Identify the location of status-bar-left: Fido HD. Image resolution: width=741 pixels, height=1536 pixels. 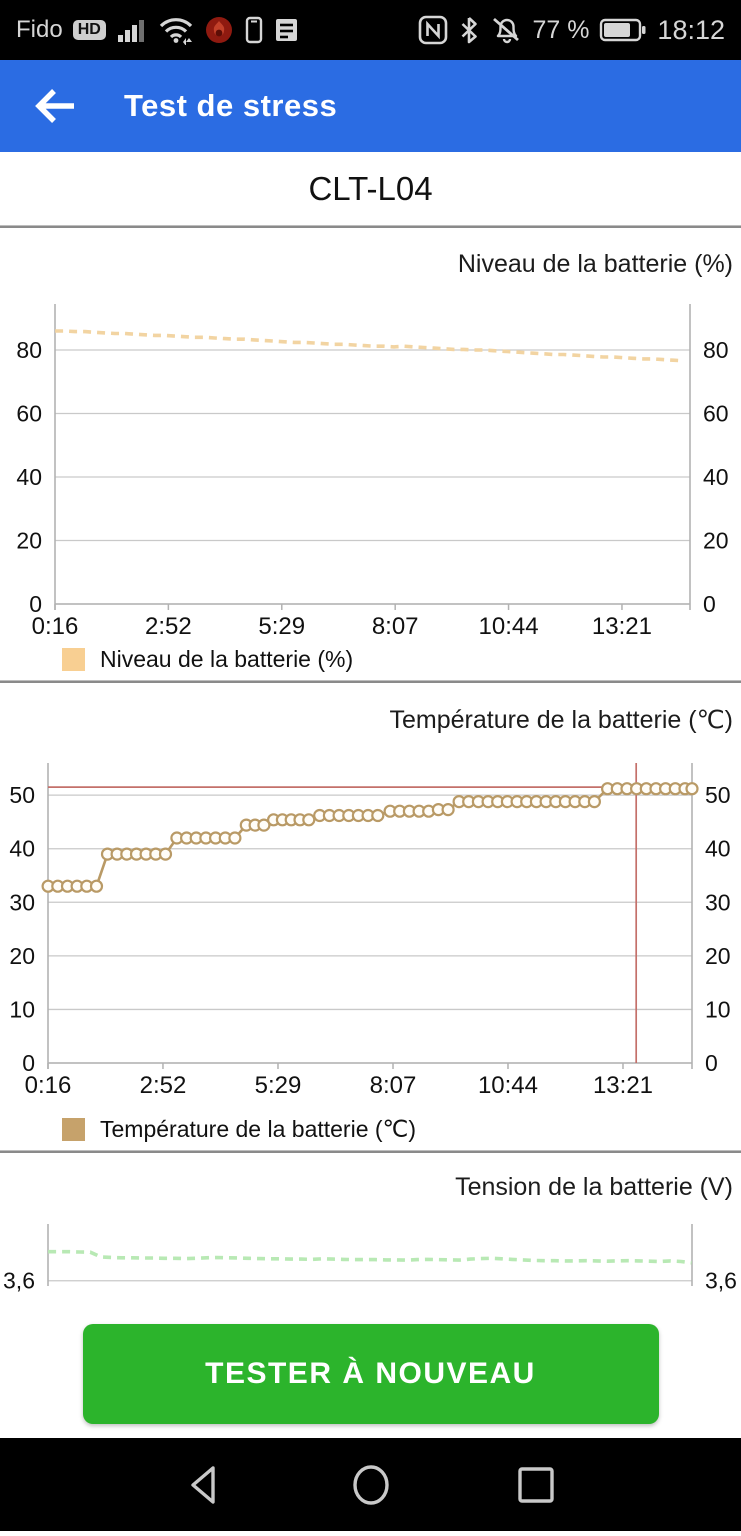
(158, 30).